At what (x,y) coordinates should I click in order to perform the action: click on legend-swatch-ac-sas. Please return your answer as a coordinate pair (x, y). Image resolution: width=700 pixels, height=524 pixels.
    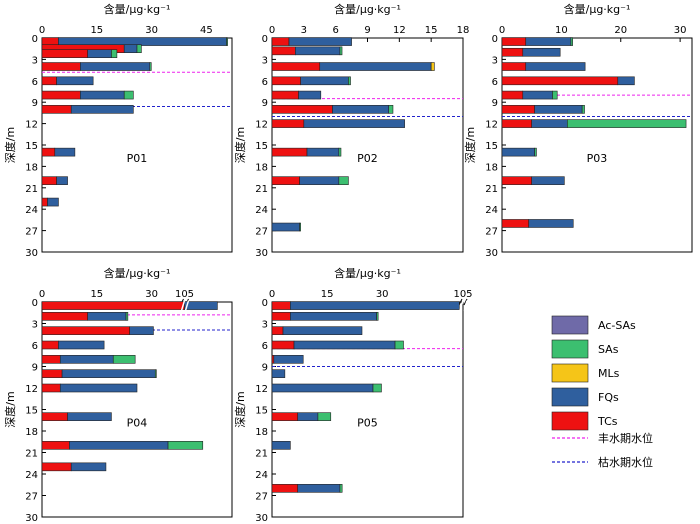
    Looking at the image, I should click on (570, 325).